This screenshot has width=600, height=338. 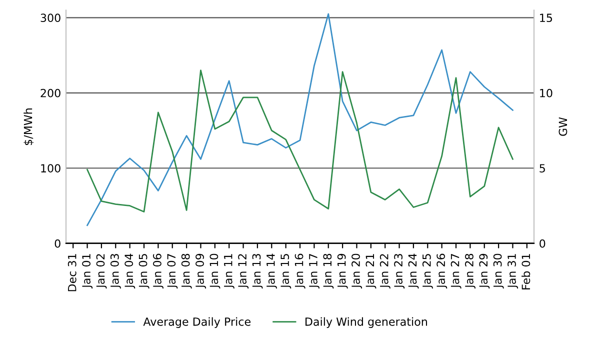 I want to click on x-tick-label: Jan 17, so click(x=314, y=271).